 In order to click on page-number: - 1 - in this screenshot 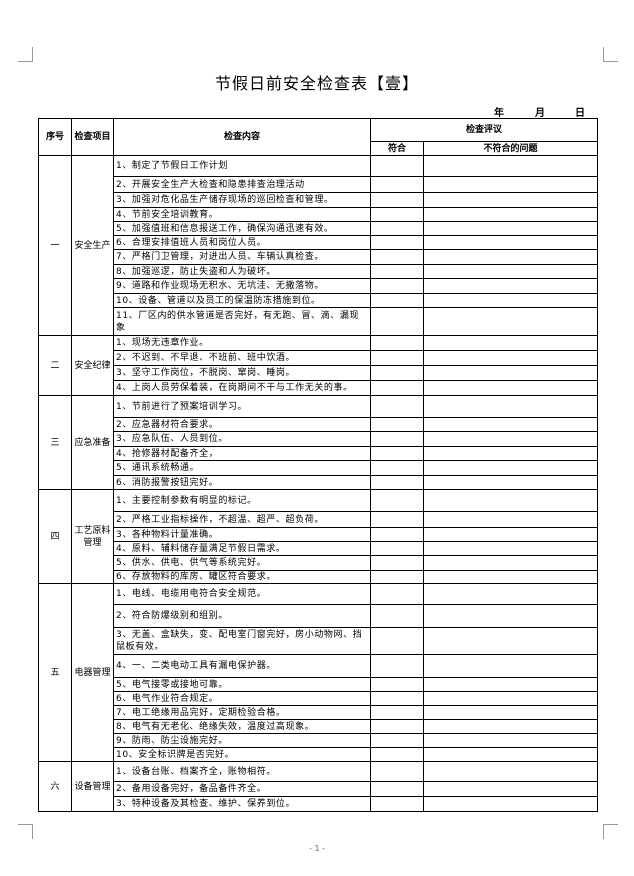, I will do `click(317, 848)`.